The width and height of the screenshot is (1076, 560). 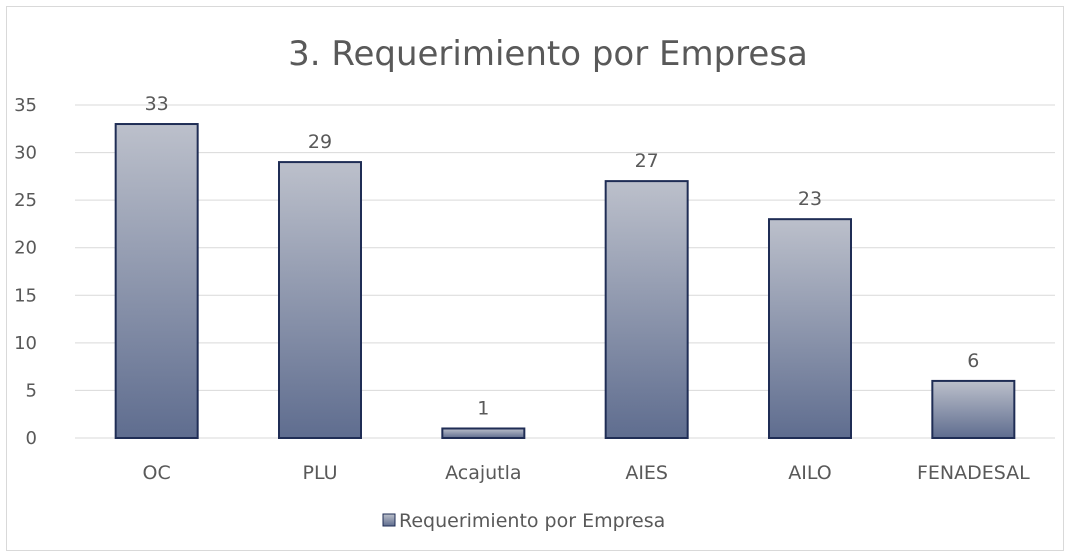 I want to click on legend-label: Requerimiento por Empresa, so click(x=532, y=521).